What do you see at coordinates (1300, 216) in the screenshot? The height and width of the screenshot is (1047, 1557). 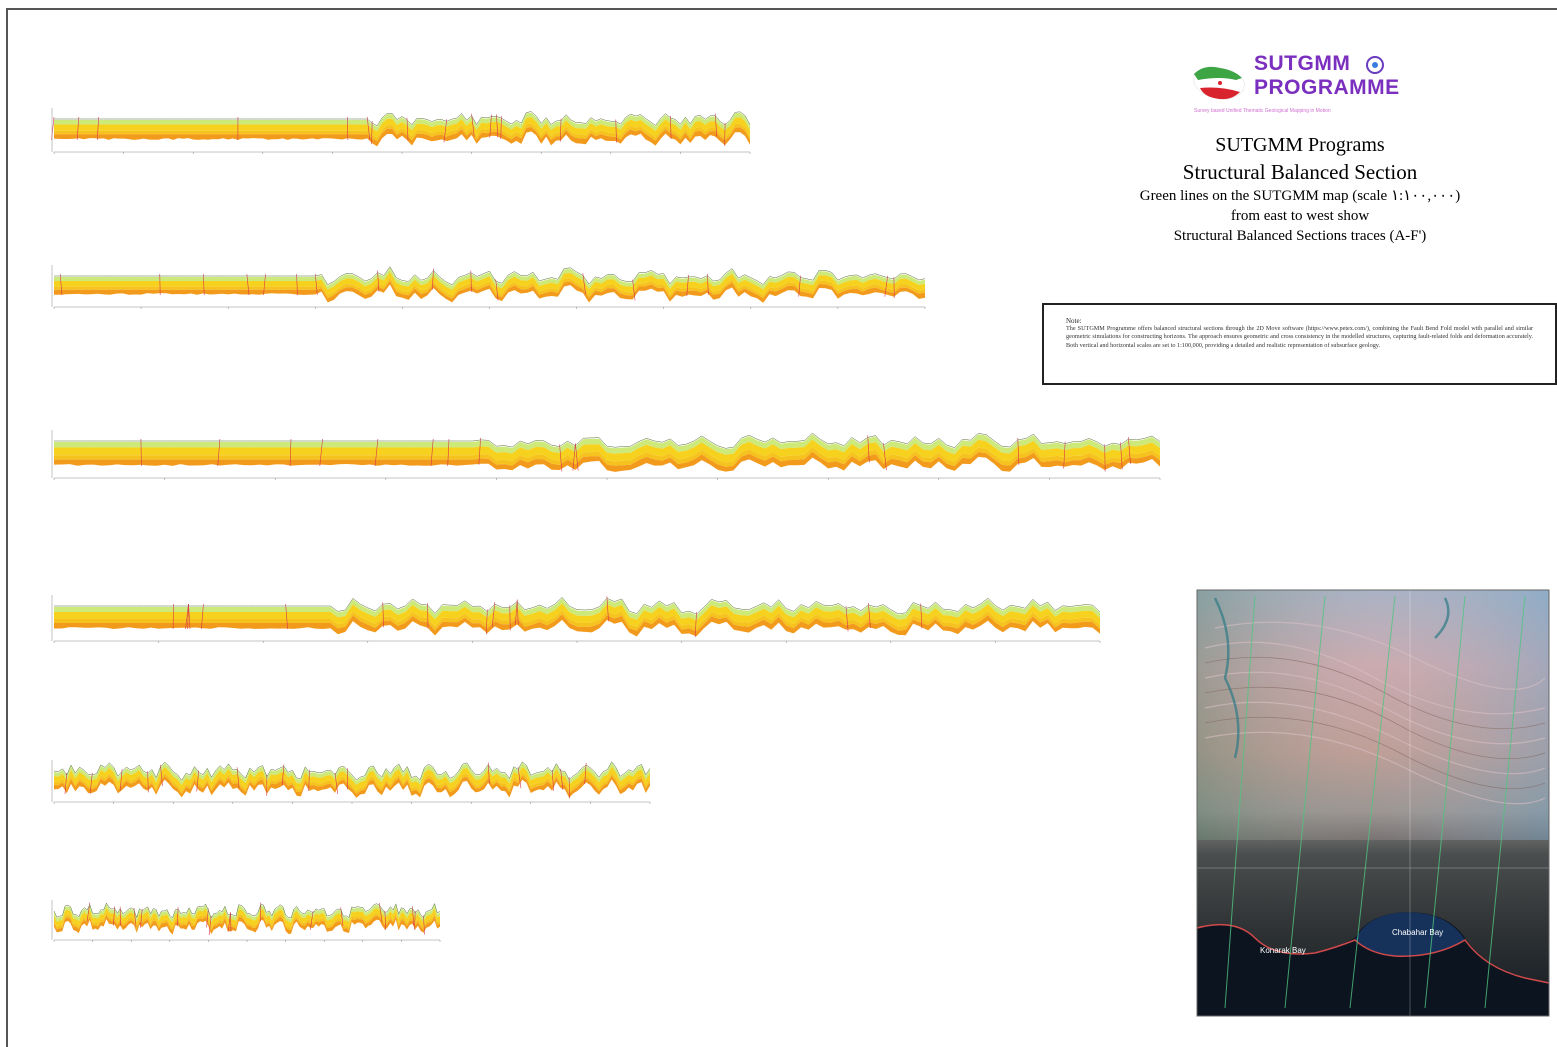 I see `title-description-2: from east to west show` at bounding box center [1300, 216].